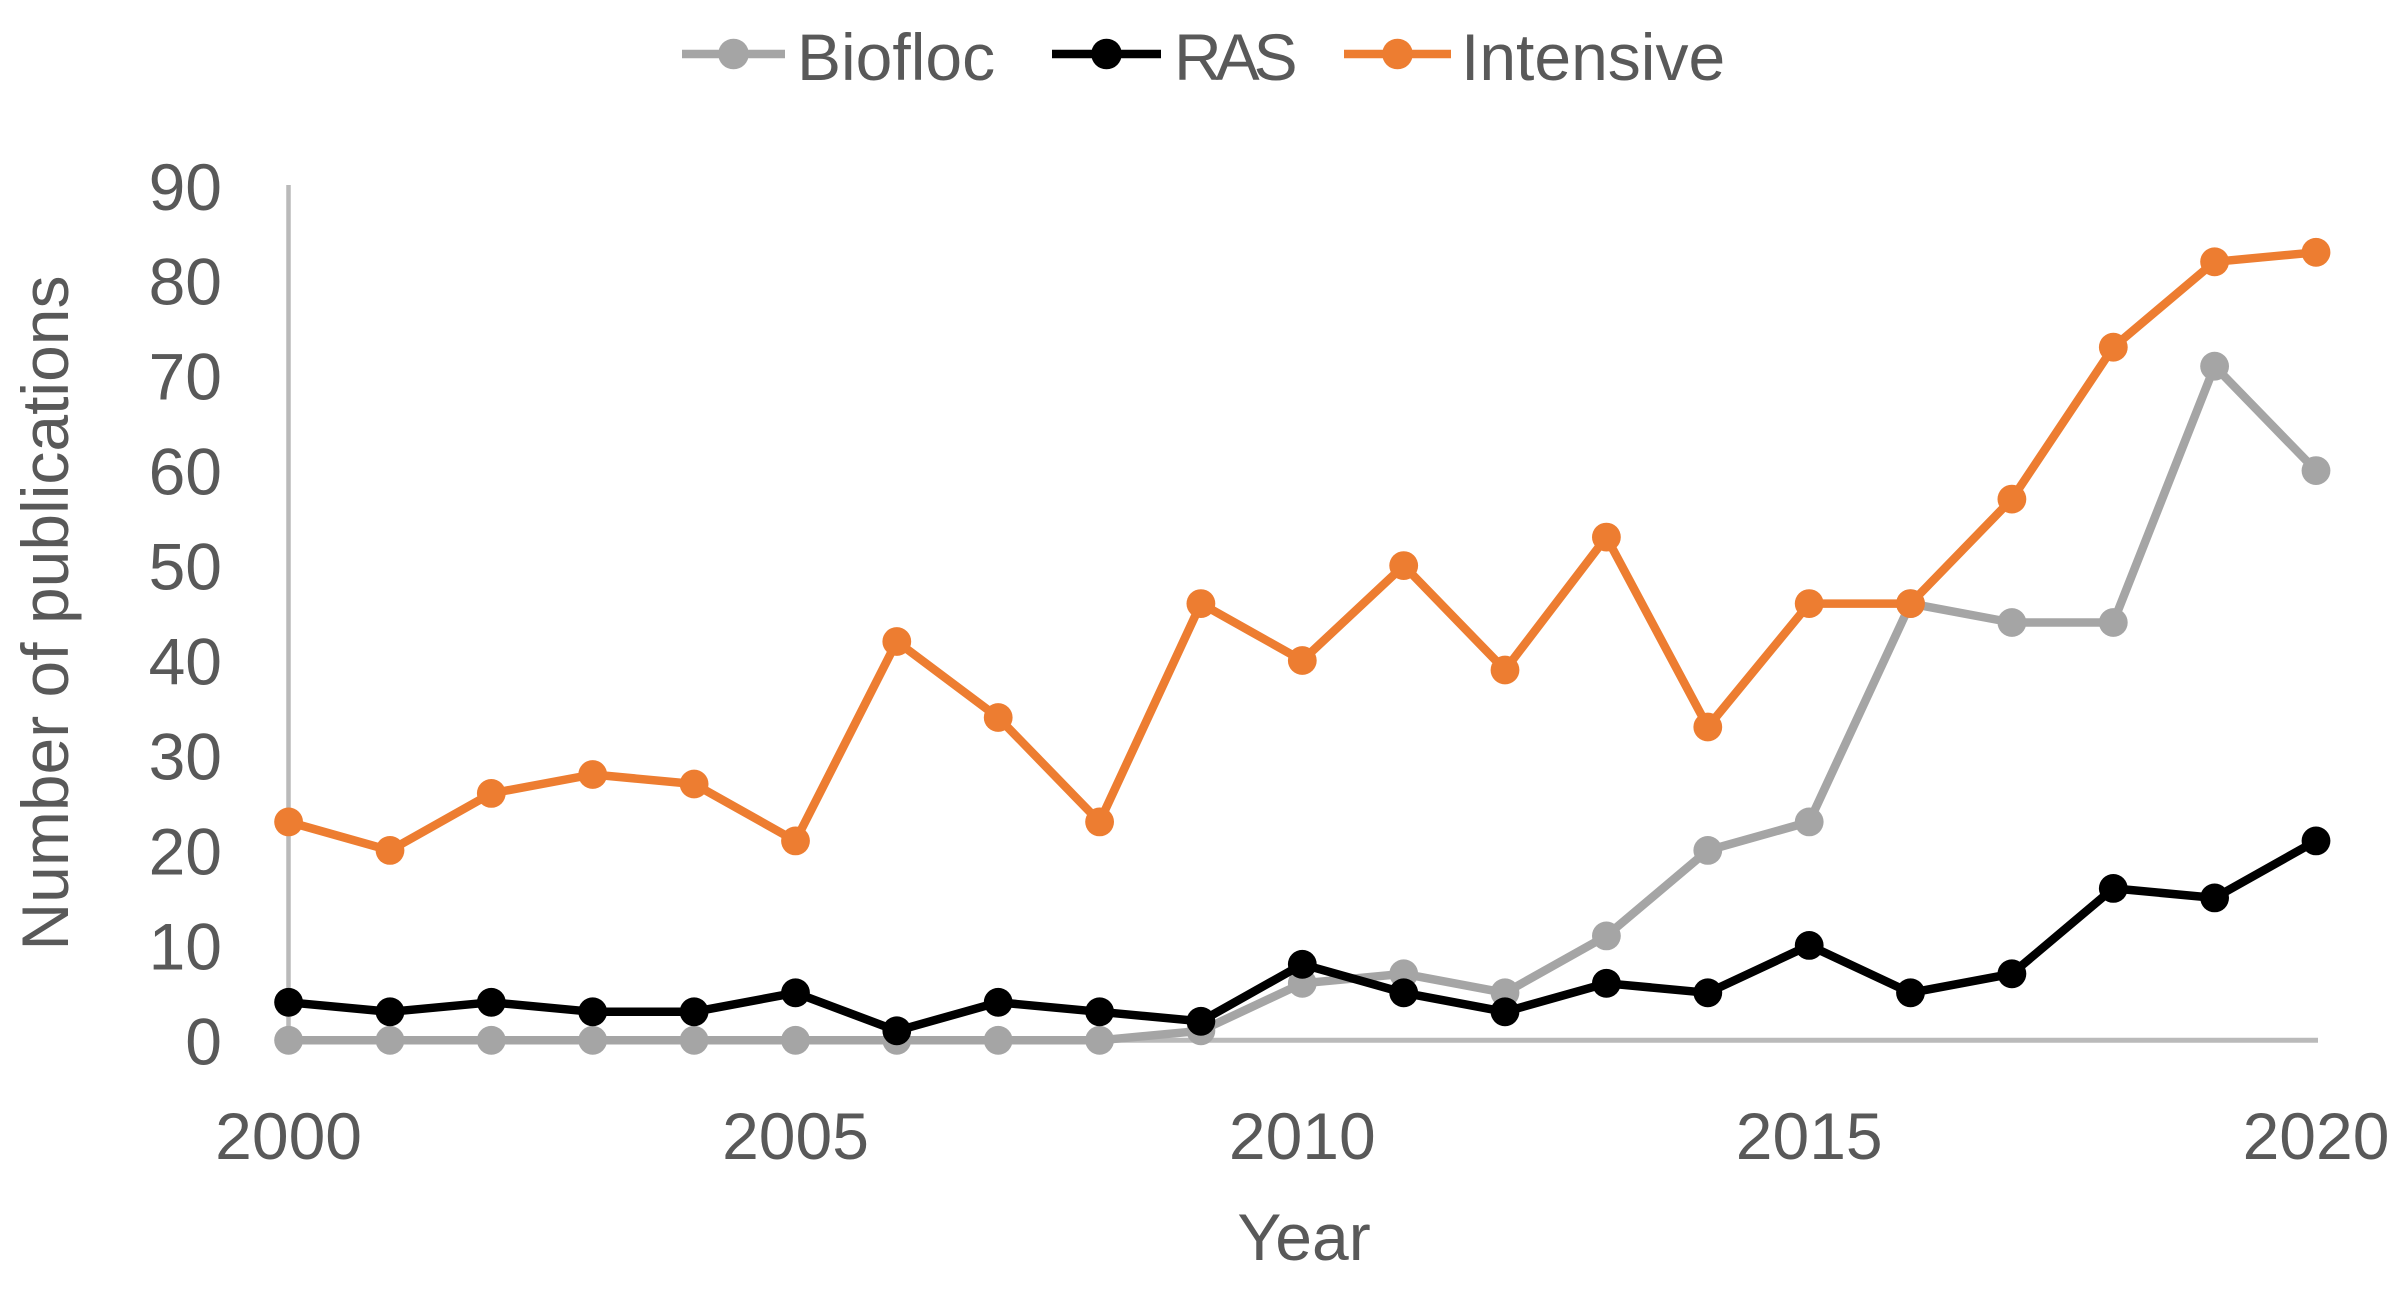 This screenshot has height=1293, width=2405. I want to click on svg-text: RAS, so click(1234, 57).